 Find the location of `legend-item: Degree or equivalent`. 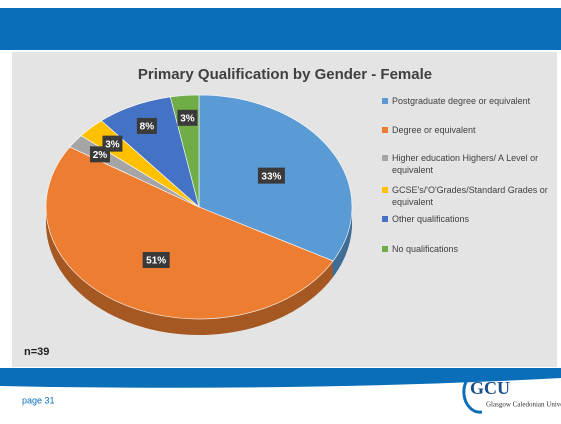

legend-item: Degree or equivalent is located at coordinates (467, 130).